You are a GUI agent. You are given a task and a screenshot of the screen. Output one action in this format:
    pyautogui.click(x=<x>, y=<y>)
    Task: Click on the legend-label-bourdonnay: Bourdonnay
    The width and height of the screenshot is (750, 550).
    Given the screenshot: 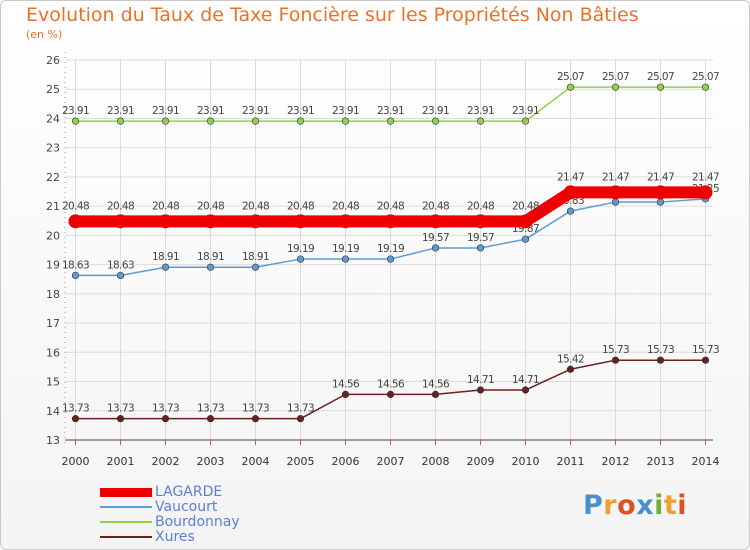 What is the action you would take?
    pyautogui.click(x=197, y=522)
    